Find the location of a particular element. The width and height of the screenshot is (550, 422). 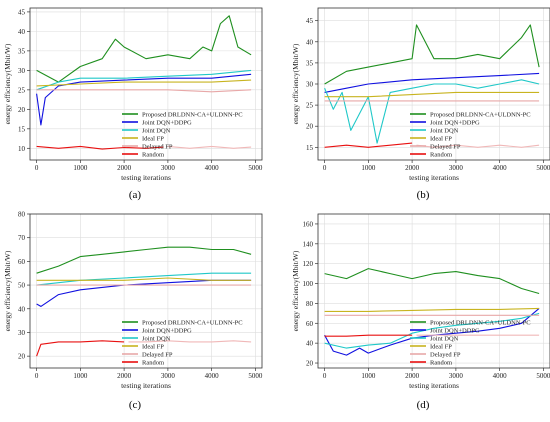

y-tick-label: 70 is located at coordinates (22, 238).